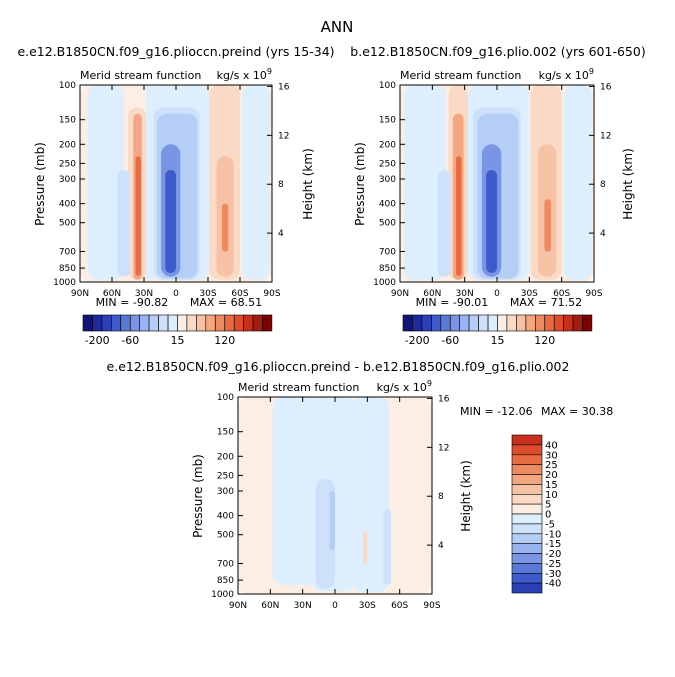  Describe the element at coordinates (225, 457) in the screenshot. I see `y-tick-label: 200` at that location.